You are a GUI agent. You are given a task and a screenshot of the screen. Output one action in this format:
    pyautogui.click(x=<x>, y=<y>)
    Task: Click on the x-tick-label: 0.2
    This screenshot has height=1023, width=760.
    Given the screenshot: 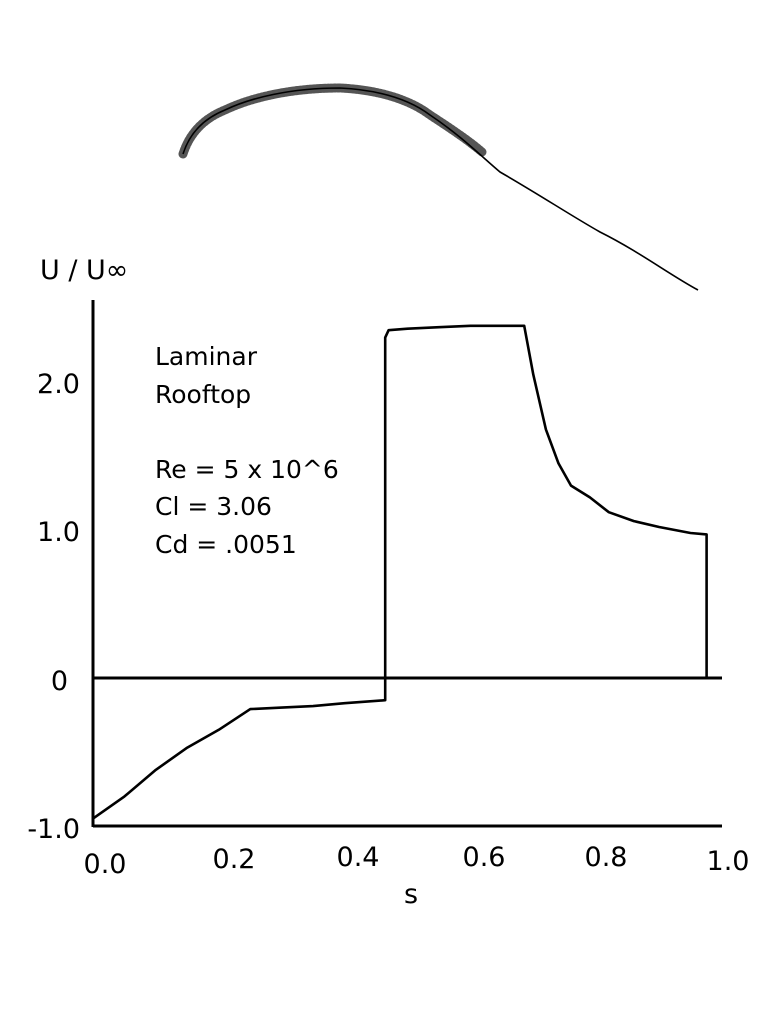 What is the action you would take?
    pyautogui.click(x=234, y=859)
    